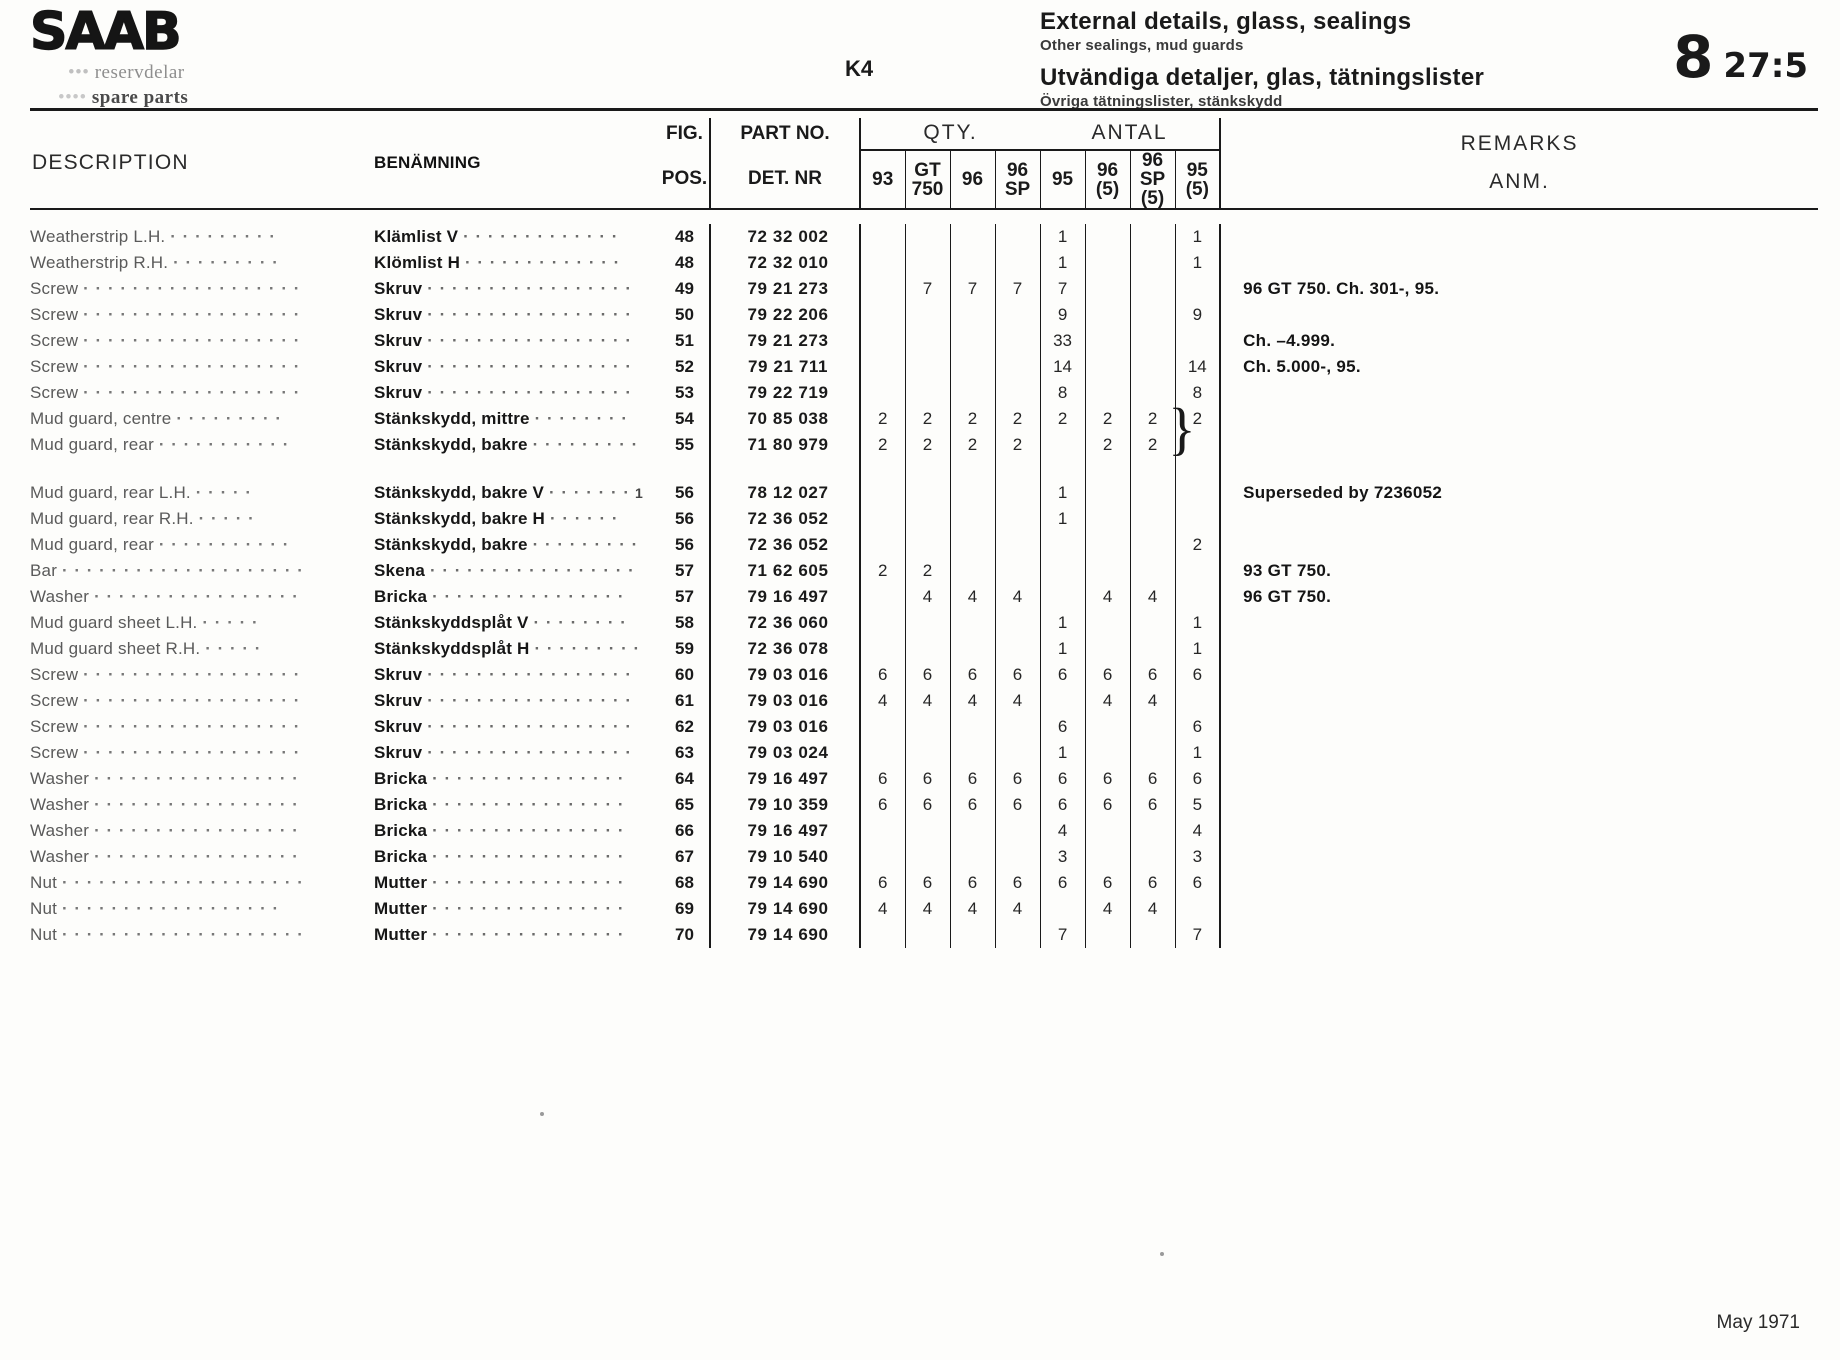  Describe the element at coordinates (451, 544) in the screenshot. I see `benamning-text: Stänkskydd, bakre` at that location.